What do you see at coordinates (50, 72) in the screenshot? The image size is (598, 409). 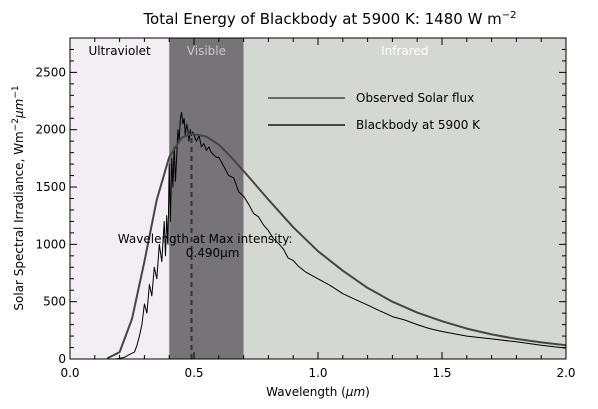 I see `y-tick-label: 2500` at bounding box center [50, 72].